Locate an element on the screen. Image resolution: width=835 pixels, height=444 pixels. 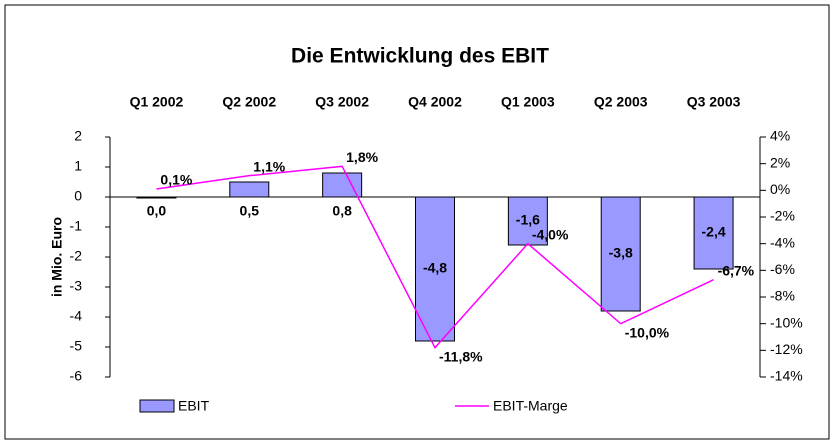
legend-label: EBIT is located at coordinates (194, 406).